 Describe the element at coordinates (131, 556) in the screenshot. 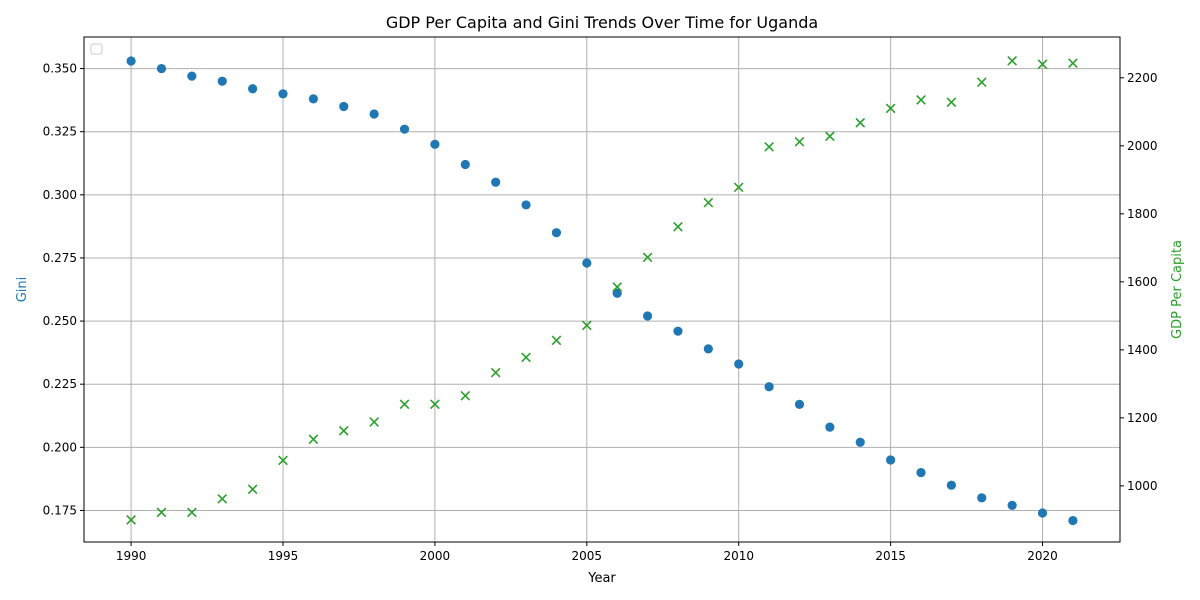

I see `x-tick-label: 1990` at that location.